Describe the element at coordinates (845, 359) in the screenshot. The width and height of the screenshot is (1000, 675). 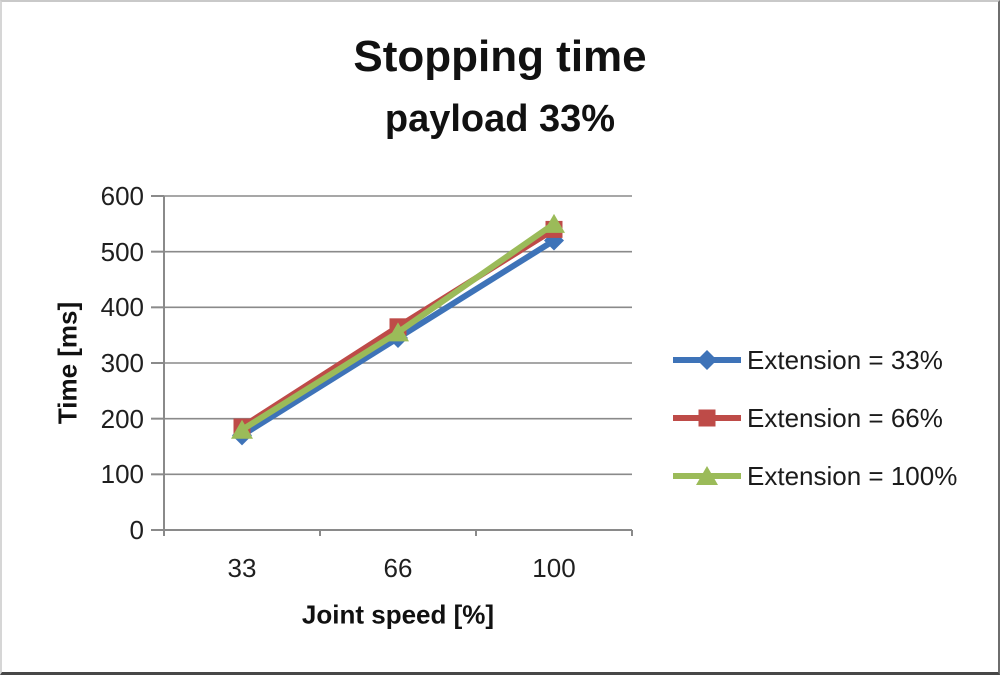
I see `legend-label: Extension = 33%` at that location.